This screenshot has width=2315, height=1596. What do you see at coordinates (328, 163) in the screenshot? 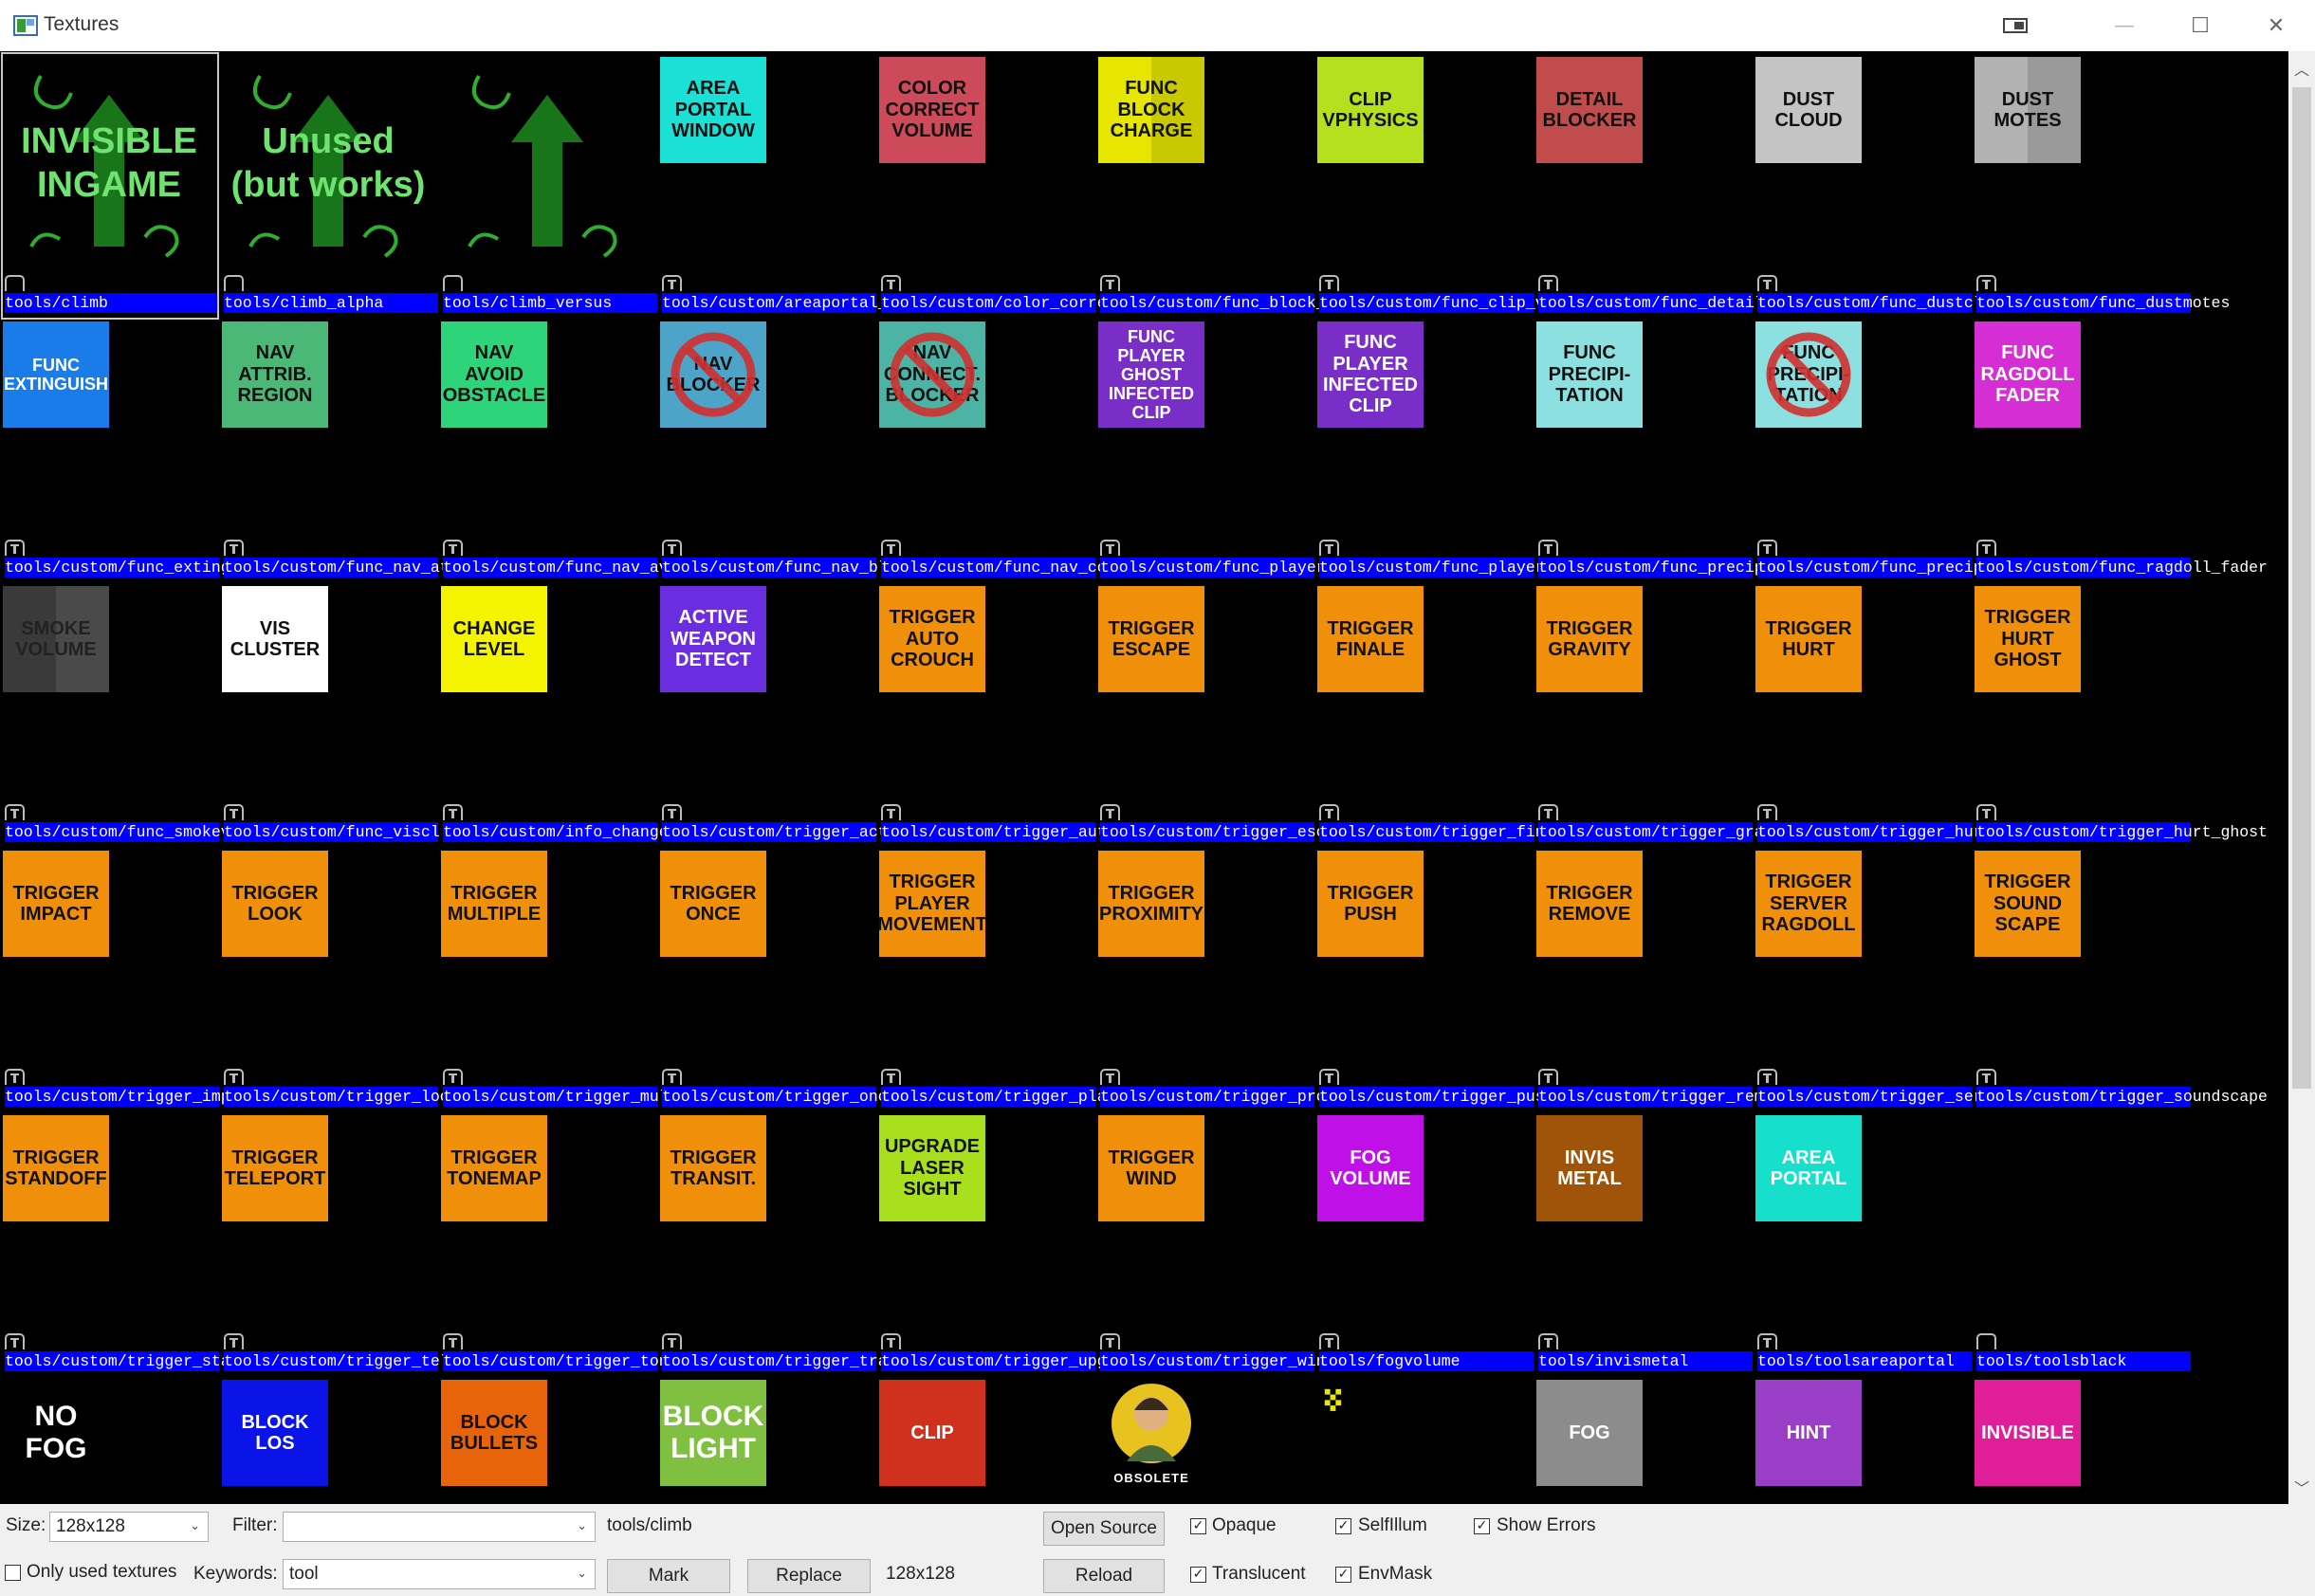
I see `texture-thumbnail: Unused (but works)` at bounding box center [328, 163].